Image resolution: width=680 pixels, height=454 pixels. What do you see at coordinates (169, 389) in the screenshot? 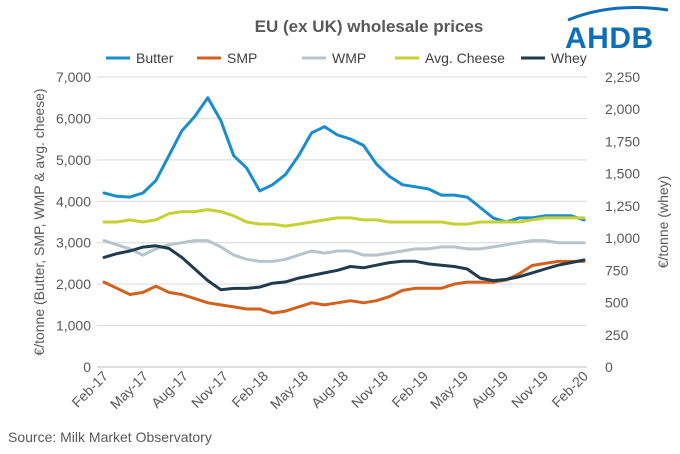
I see `x-tick-label: Aug-17` at bounding box center [169, 389].